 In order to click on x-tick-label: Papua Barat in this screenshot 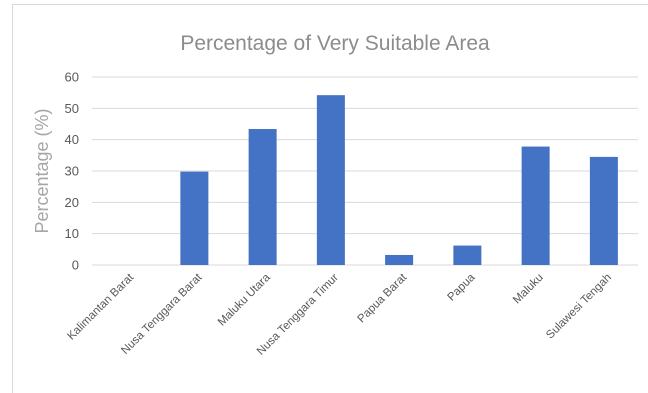, I will do `click(383, 298)`.